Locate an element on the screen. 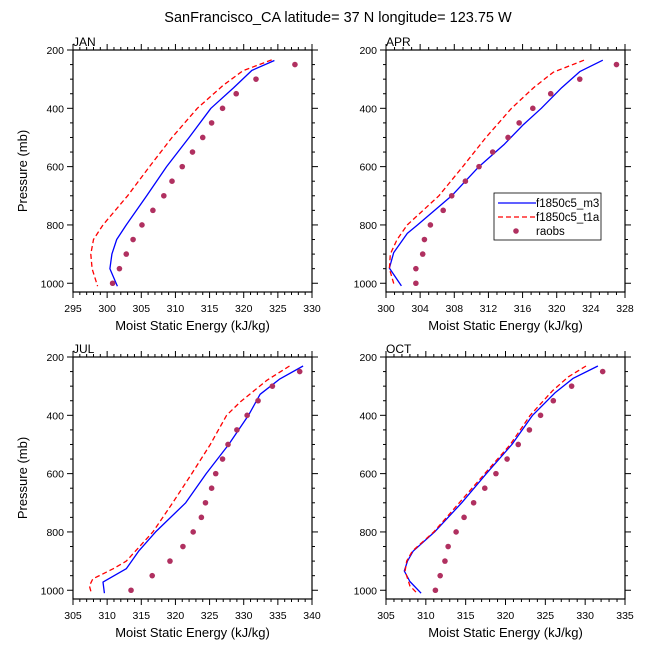 Image resolution: width=648 pixels, height=649 pixels. legend-box is located at coordinates (547, 216).